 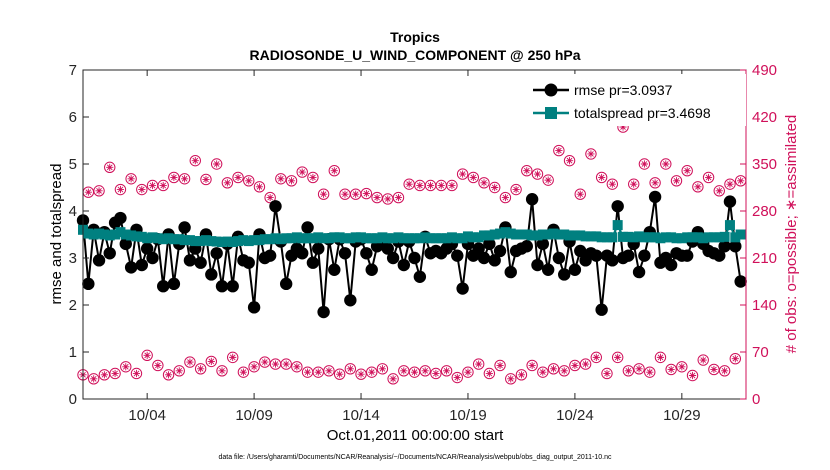 I want to click on x-tick-label: 10/19, so click(x=468, y=415).